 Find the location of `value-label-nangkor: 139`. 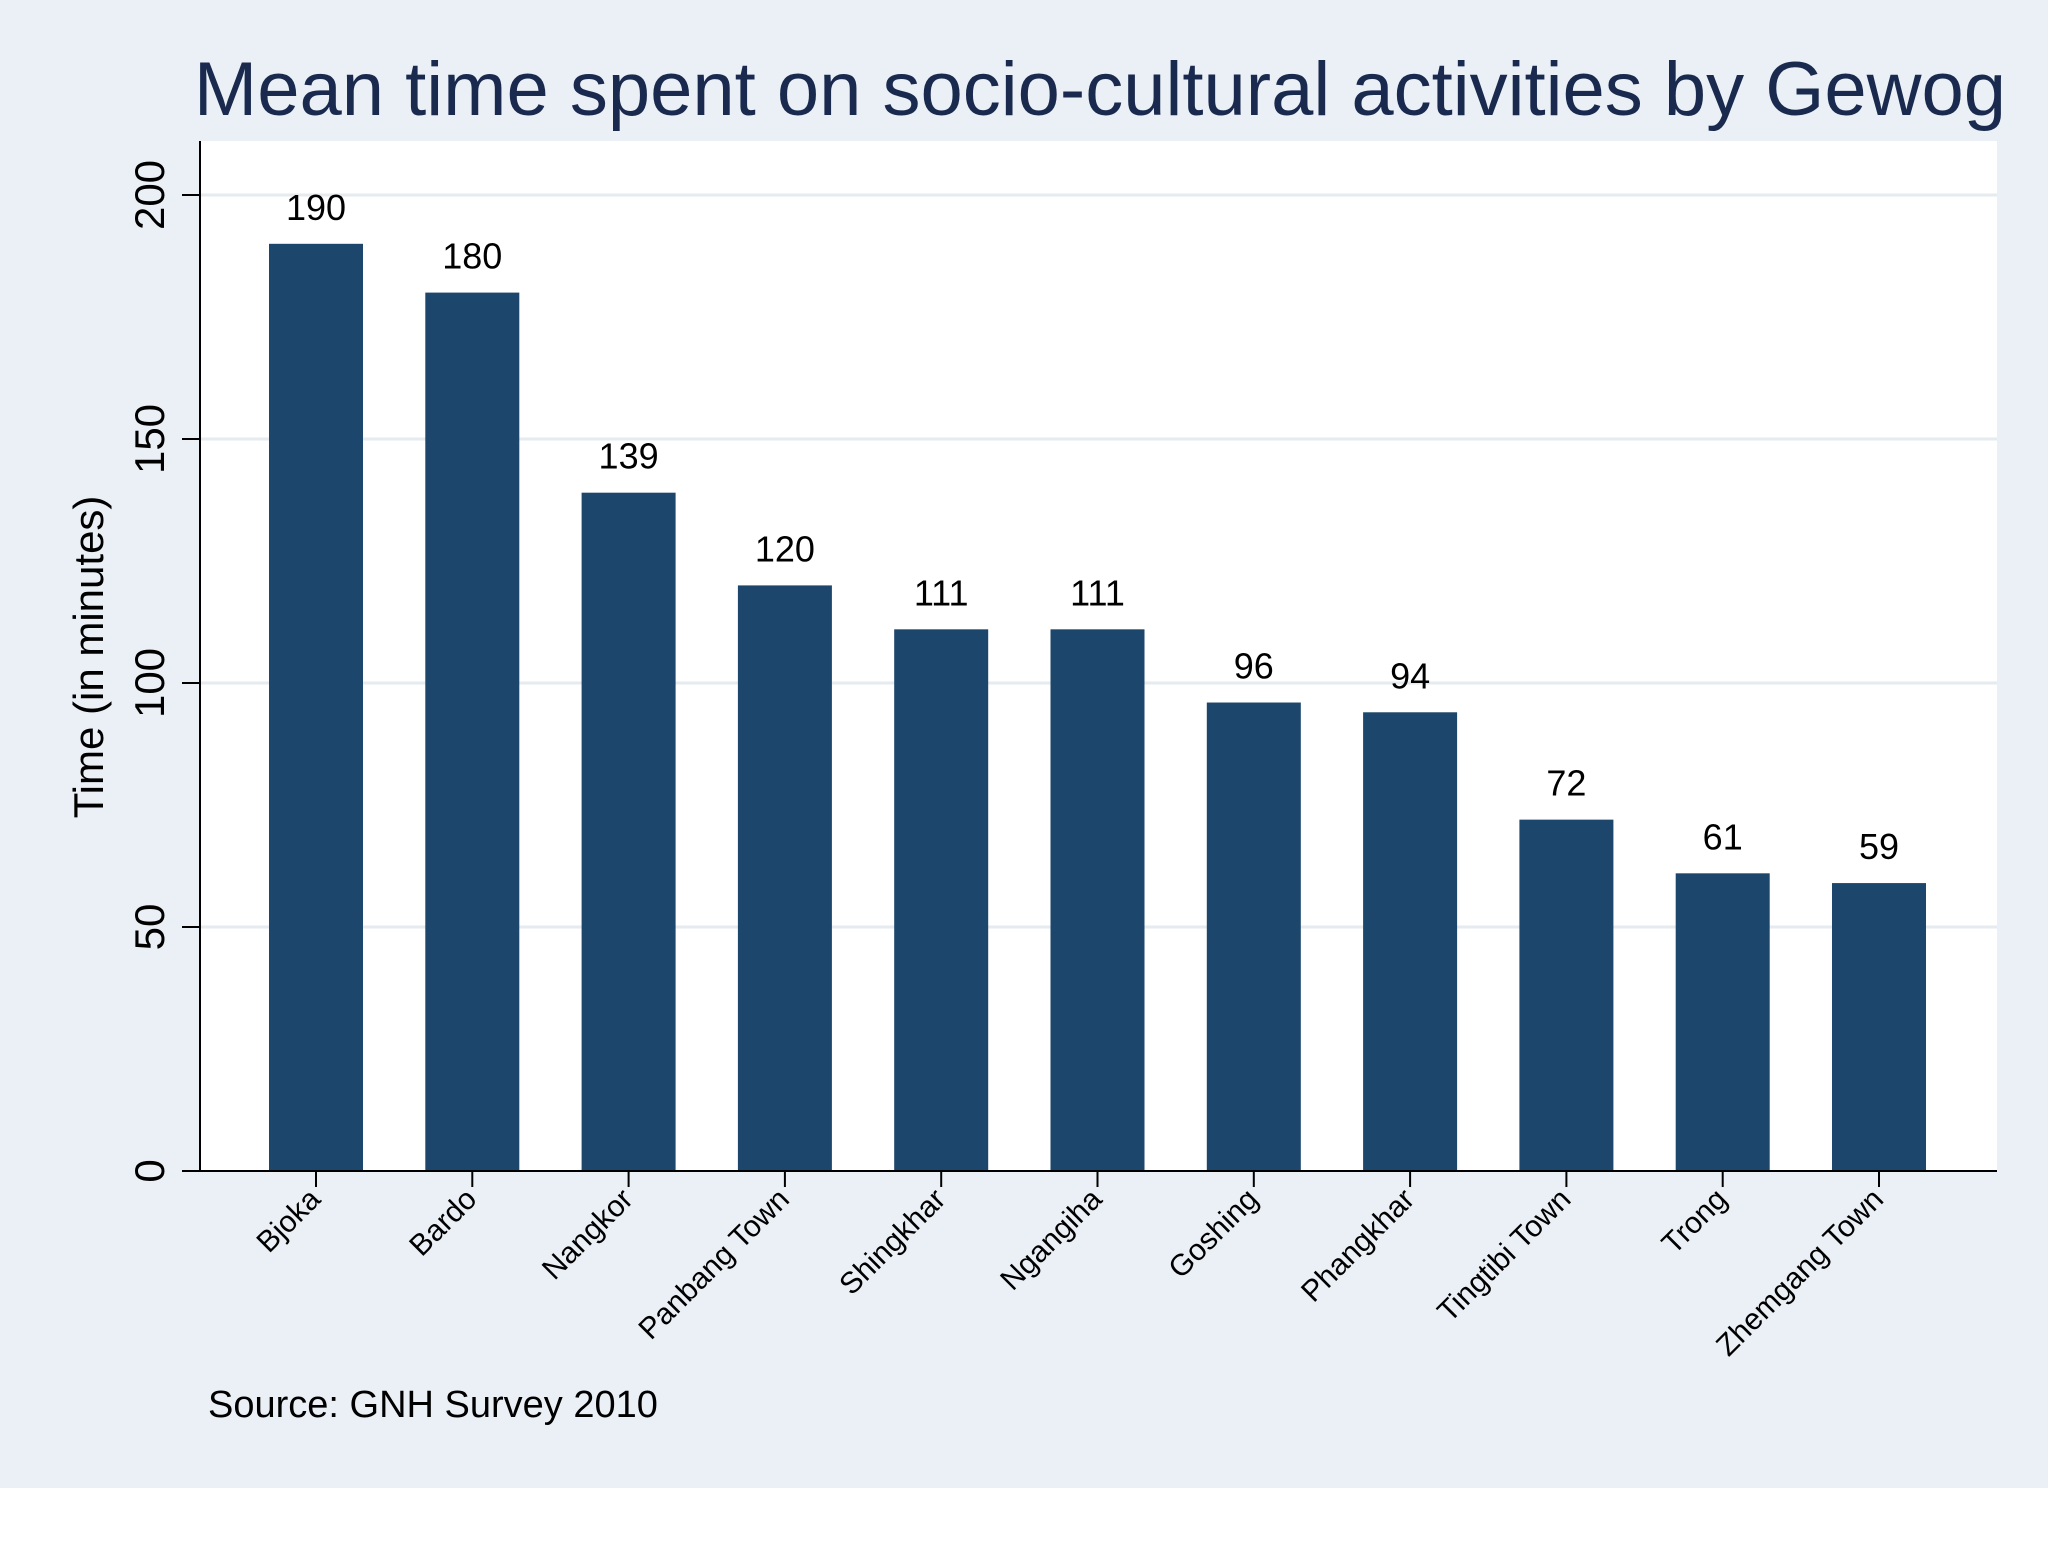

value-label-nangkor: 139 is located at coordinates (629, 456).